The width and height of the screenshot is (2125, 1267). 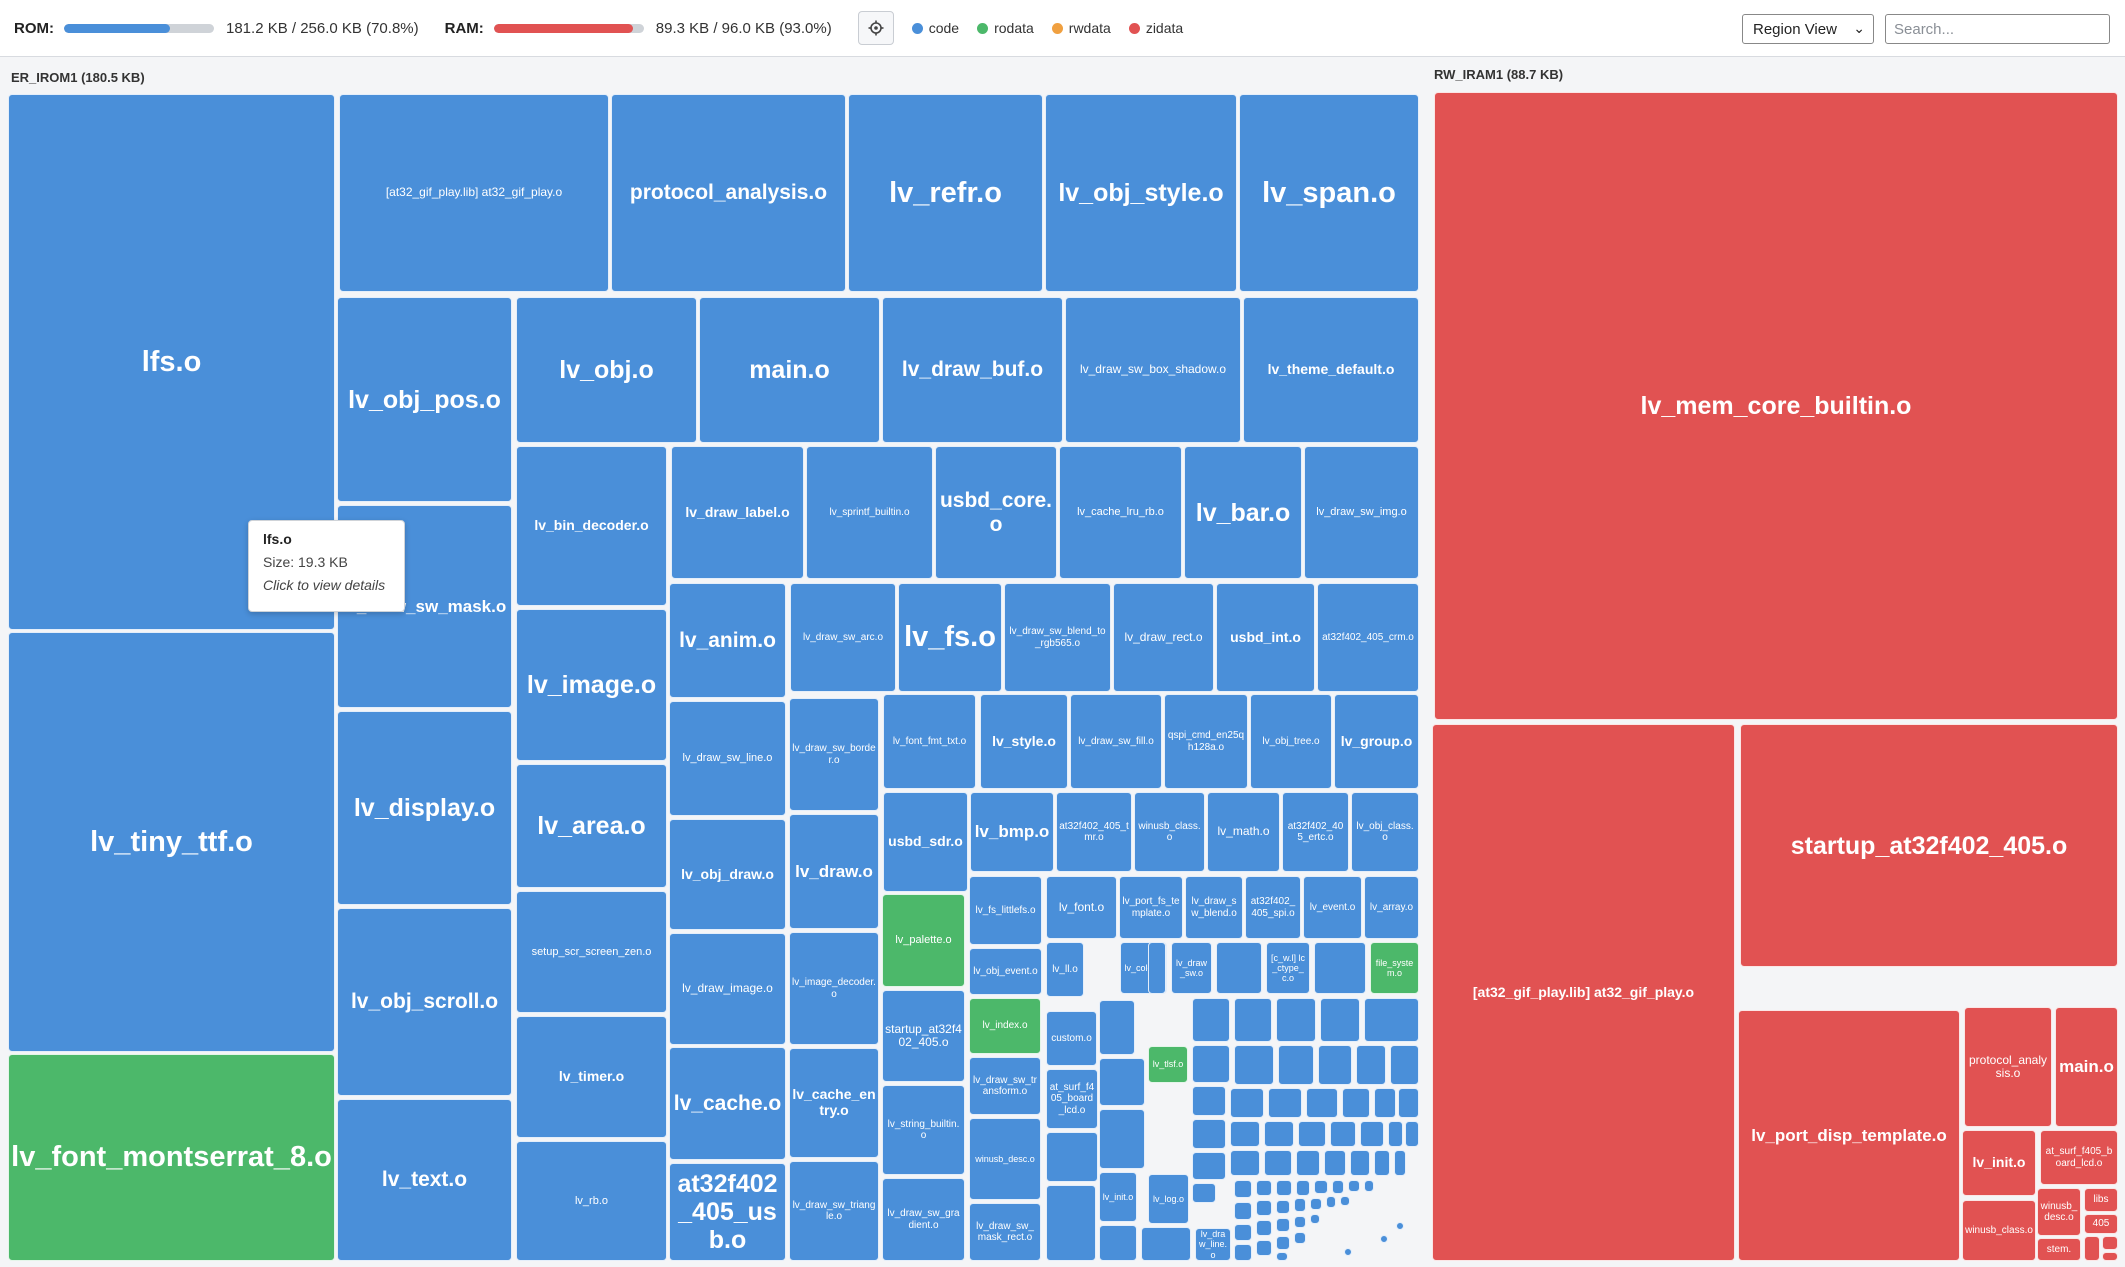 I want to click on treemap-cell: at_surf_f405_board_lcd.o, so click(x=2079, y=1157).